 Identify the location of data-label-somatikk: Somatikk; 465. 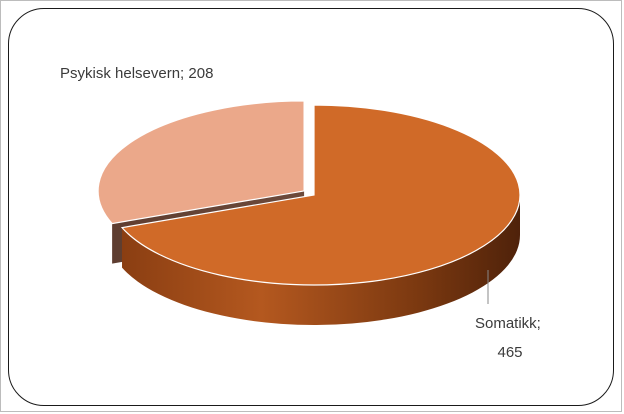
(510, 338).